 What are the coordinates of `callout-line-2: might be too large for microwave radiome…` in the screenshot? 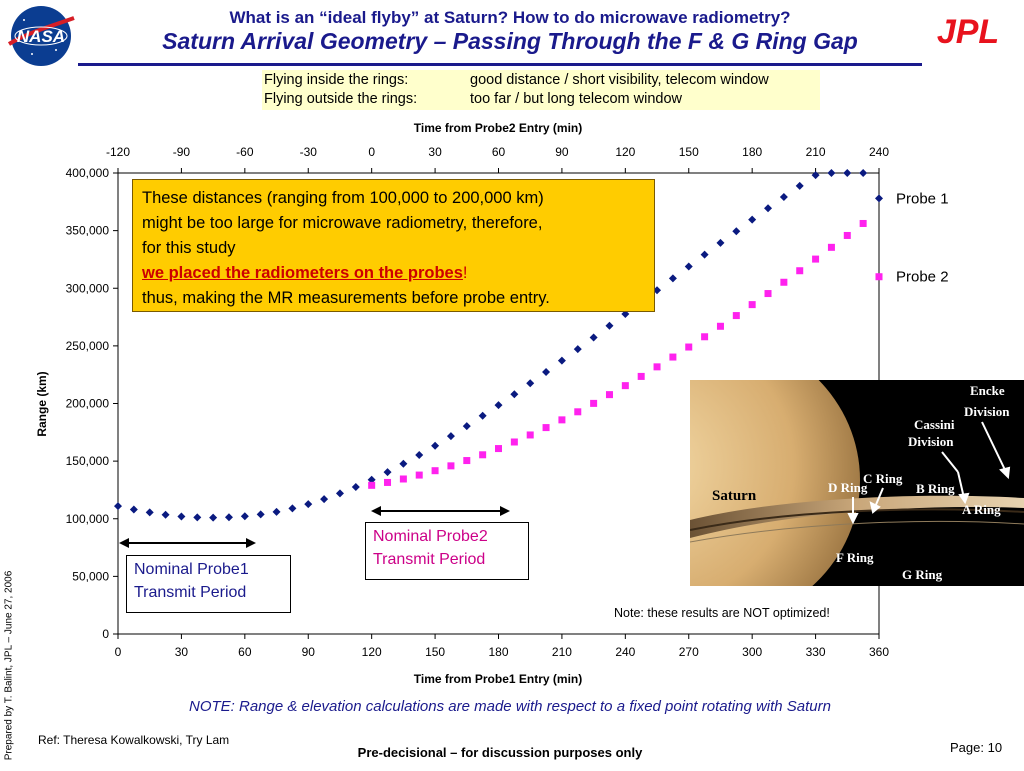 It's located at (342, 223).